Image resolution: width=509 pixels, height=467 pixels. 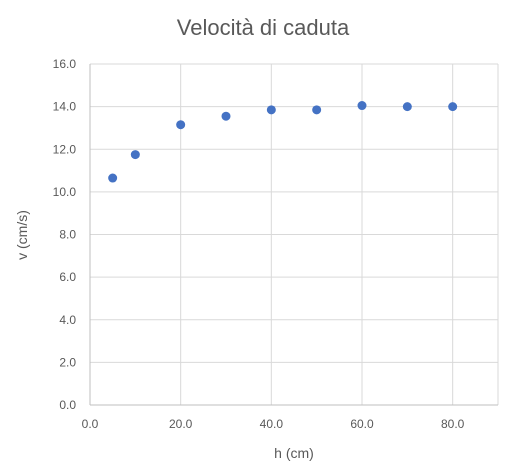 I want to click on y-tick-label: 0.0, so click(x=67, y=405).